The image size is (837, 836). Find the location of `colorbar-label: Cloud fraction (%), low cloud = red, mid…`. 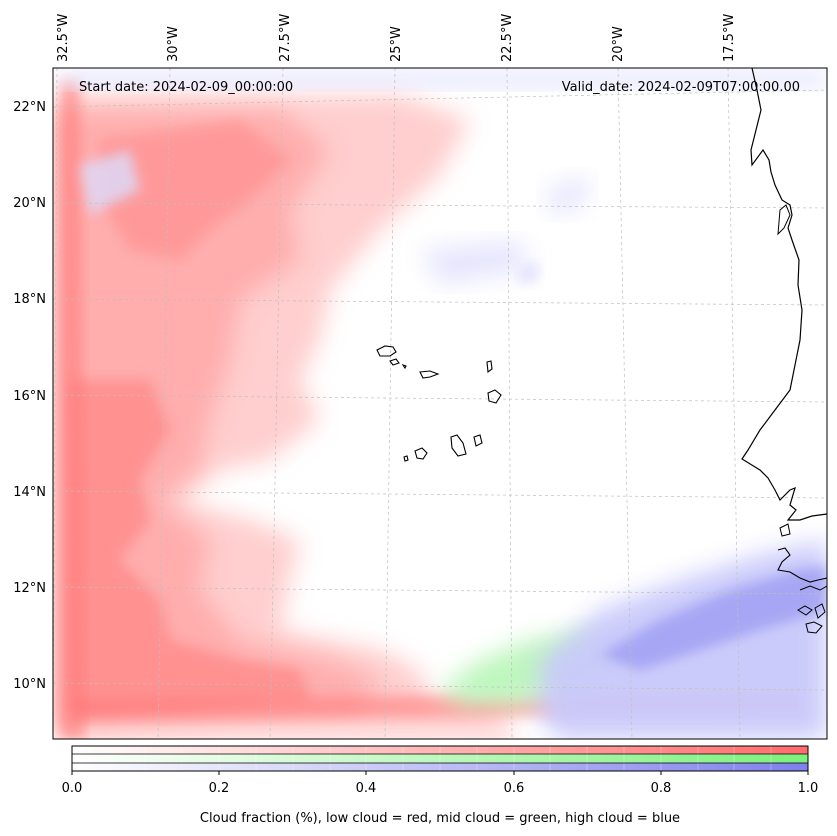

colorbar-label: Cloud fraction (%), low cloud = red, mid… is located at coordinates (440, 818).